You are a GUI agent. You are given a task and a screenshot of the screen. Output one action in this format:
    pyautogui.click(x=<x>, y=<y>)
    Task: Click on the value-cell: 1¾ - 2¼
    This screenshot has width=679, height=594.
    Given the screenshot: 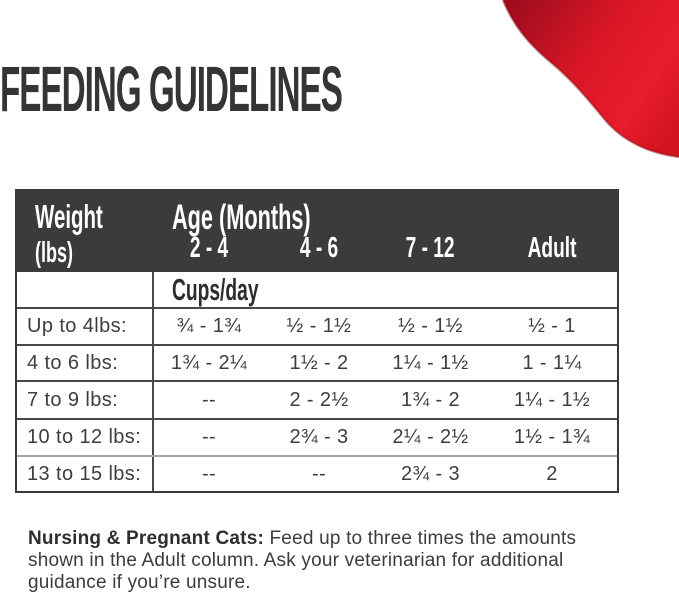 What is the action you would take?
    pyautogui.click(x=209, y=362)
    